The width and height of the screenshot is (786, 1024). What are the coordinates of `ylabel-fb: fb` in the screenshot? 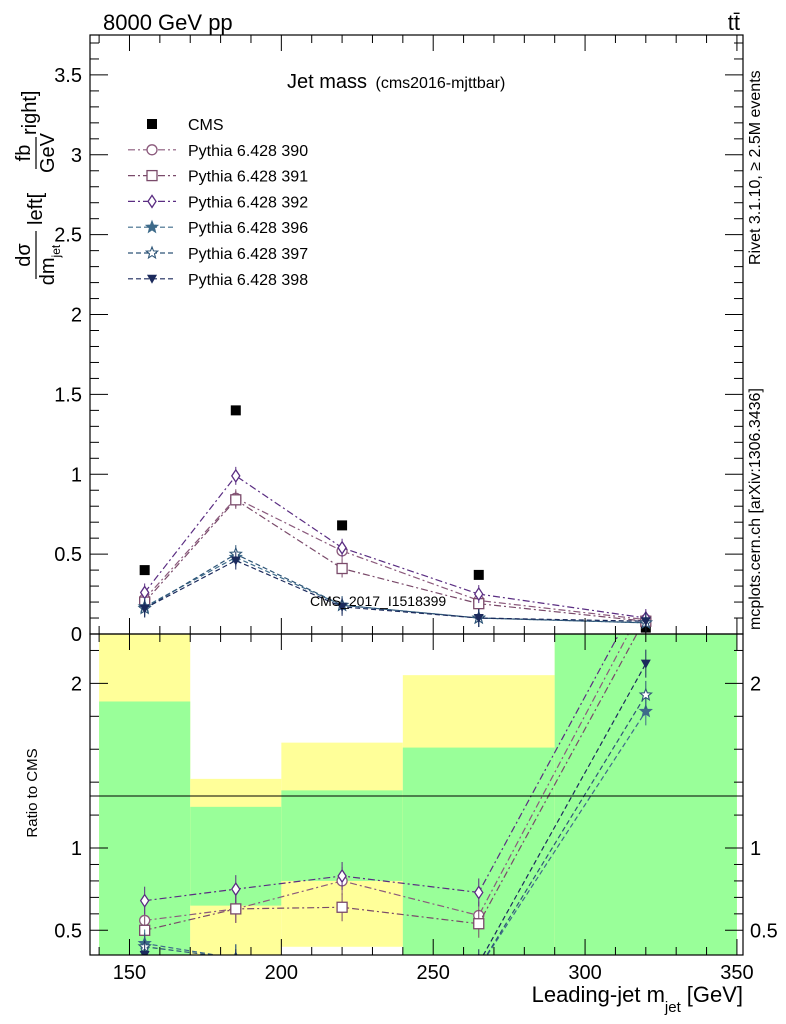 It's located at (24, 153).